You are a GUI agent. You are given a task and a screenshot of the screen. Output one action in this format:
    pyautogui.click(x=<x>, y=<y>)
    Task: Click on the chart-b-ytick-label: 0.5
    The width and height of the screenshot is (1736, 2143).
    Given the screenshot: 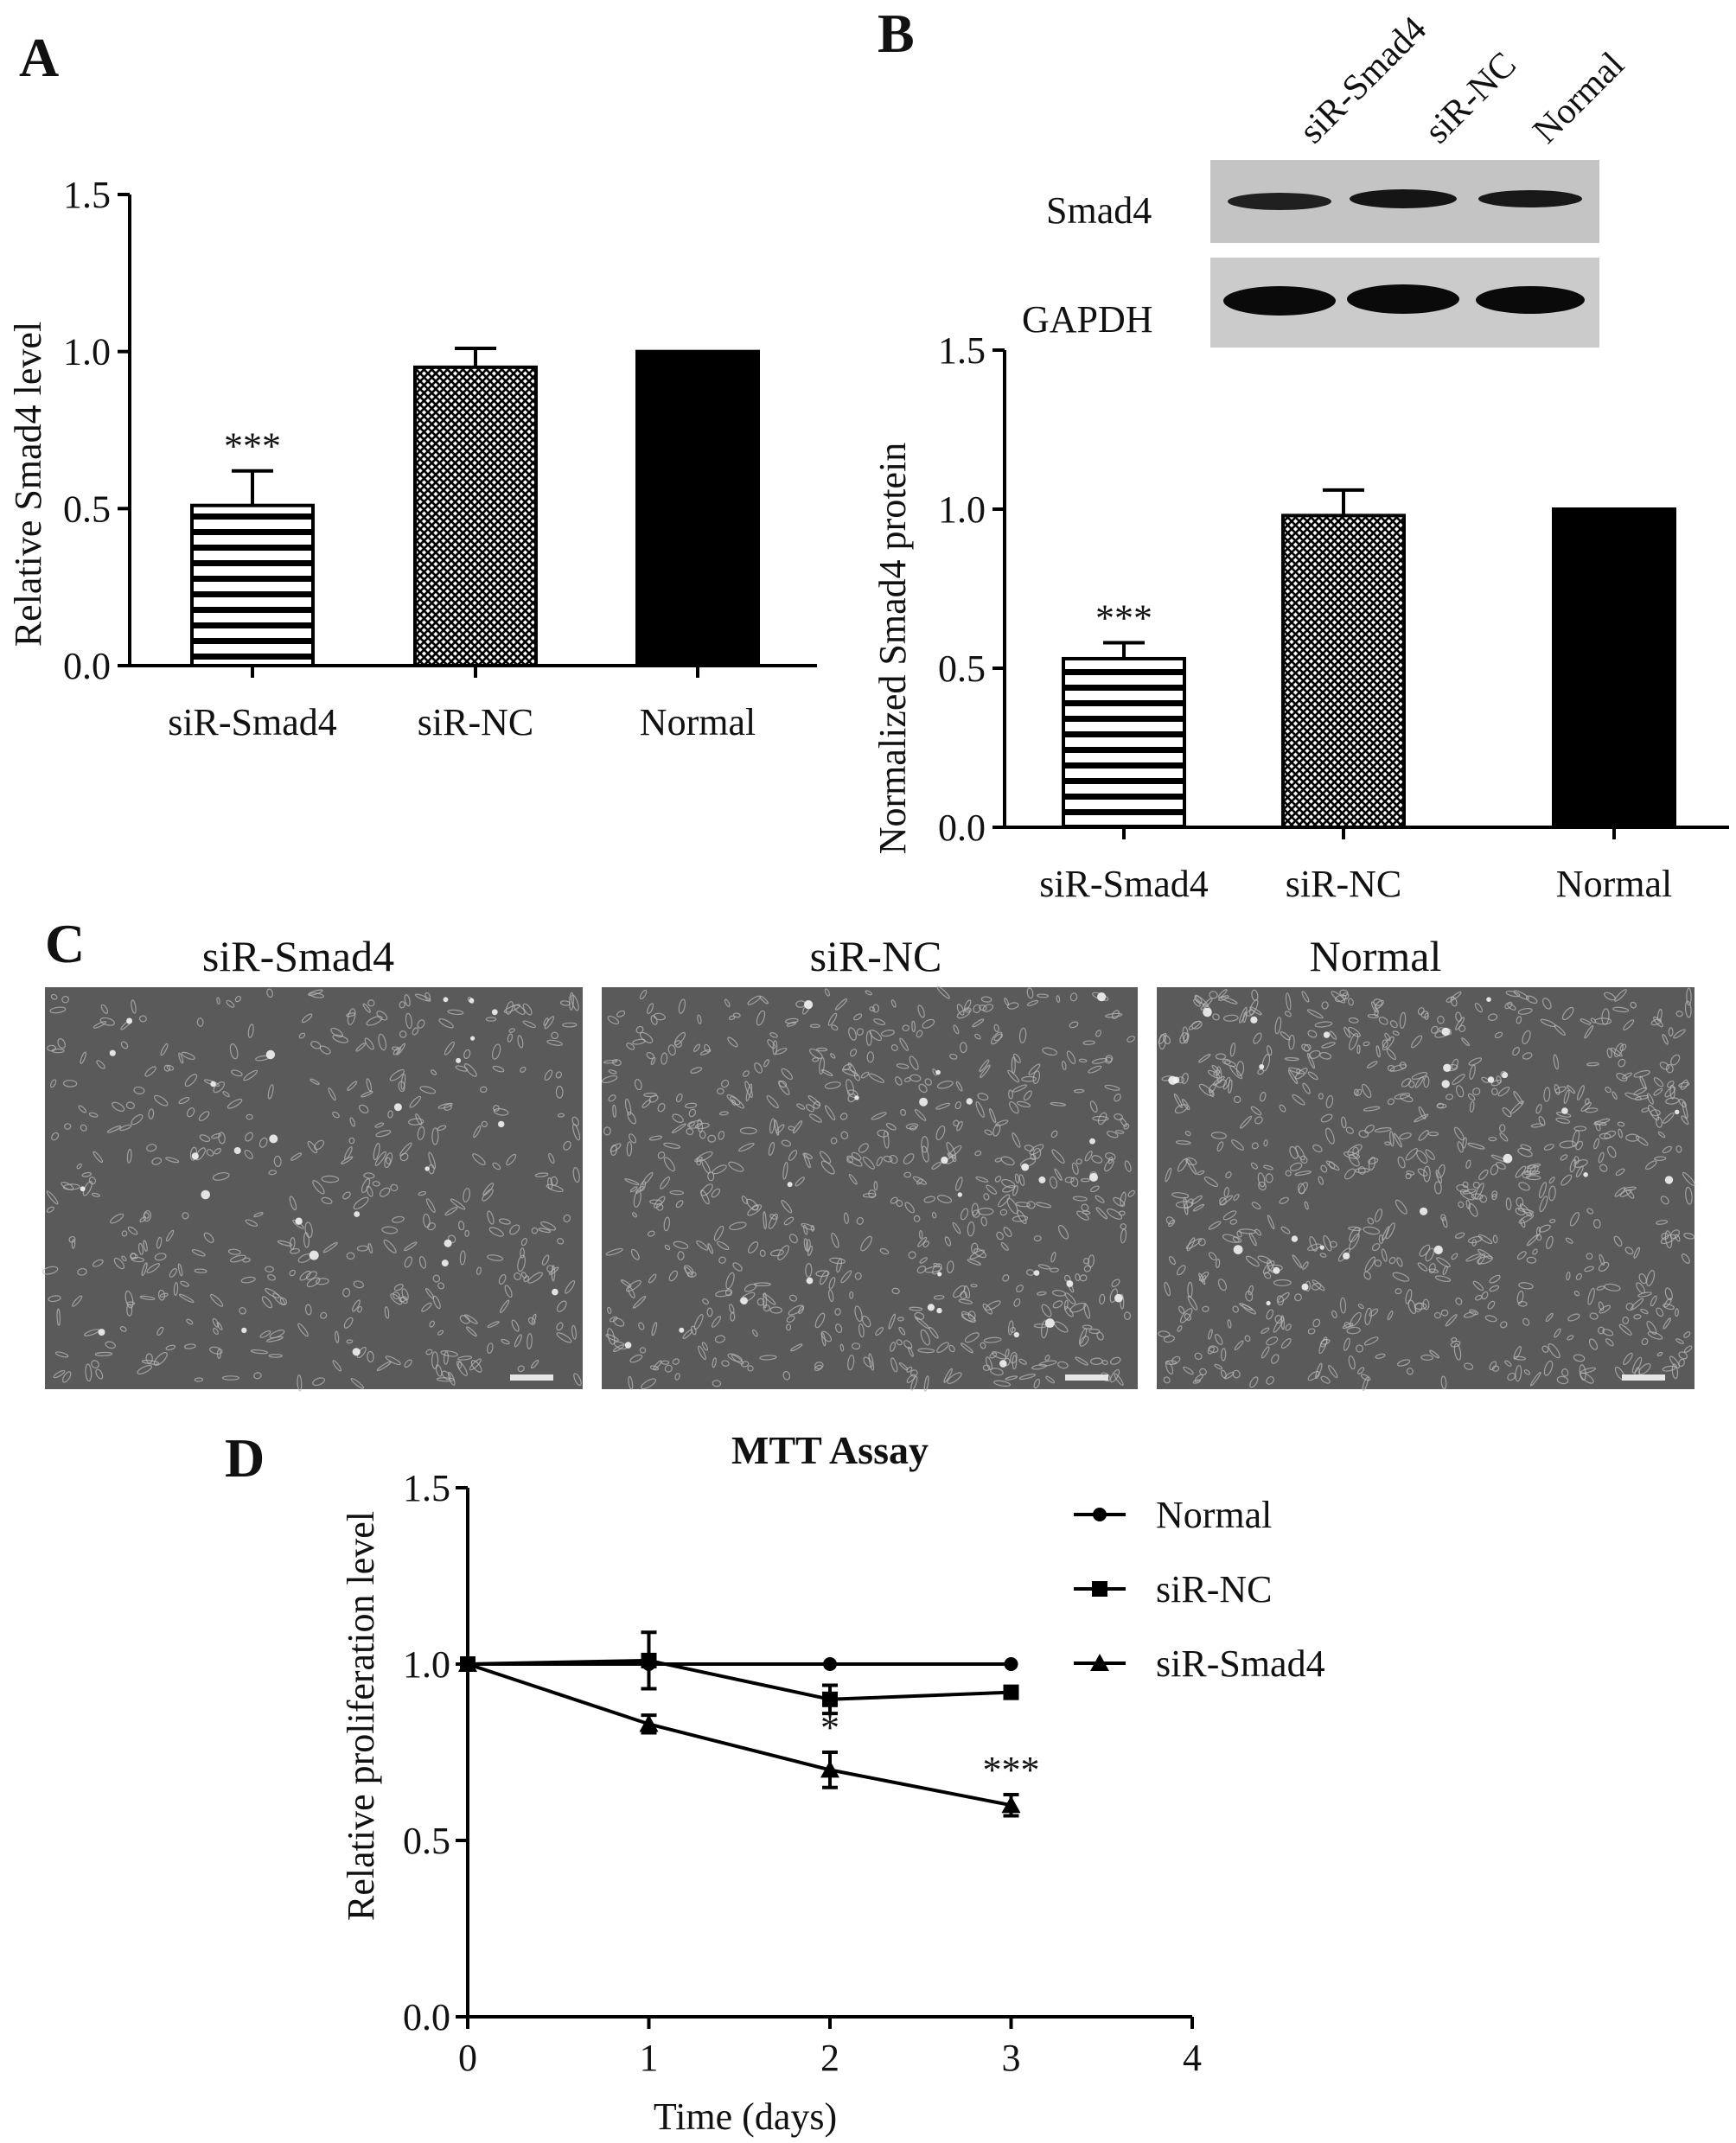 What is the action you would take?
    pyautogui.click(x=962, y=668)
    